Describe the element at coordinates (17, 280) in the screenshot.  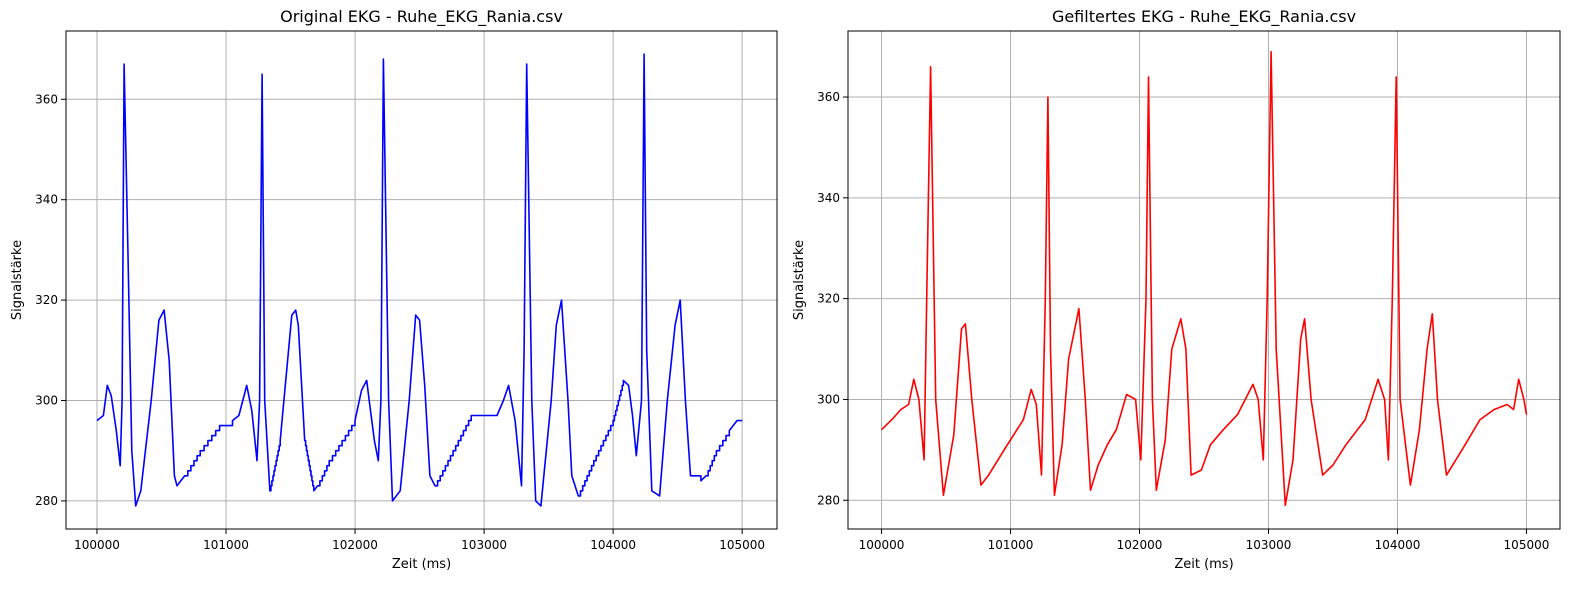
I see `y-axis-label-original: Signalstärke` at that location.